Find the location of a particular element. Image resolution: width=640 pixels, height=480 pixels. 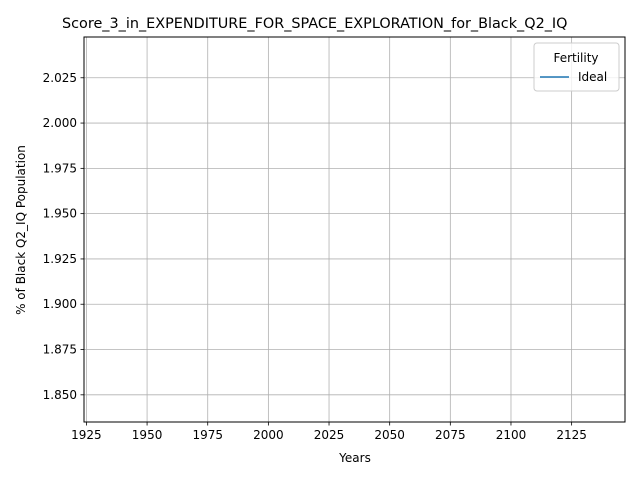

y-axis-label: % of Black Q2_IQ Population is located at coordinates (21, 230).